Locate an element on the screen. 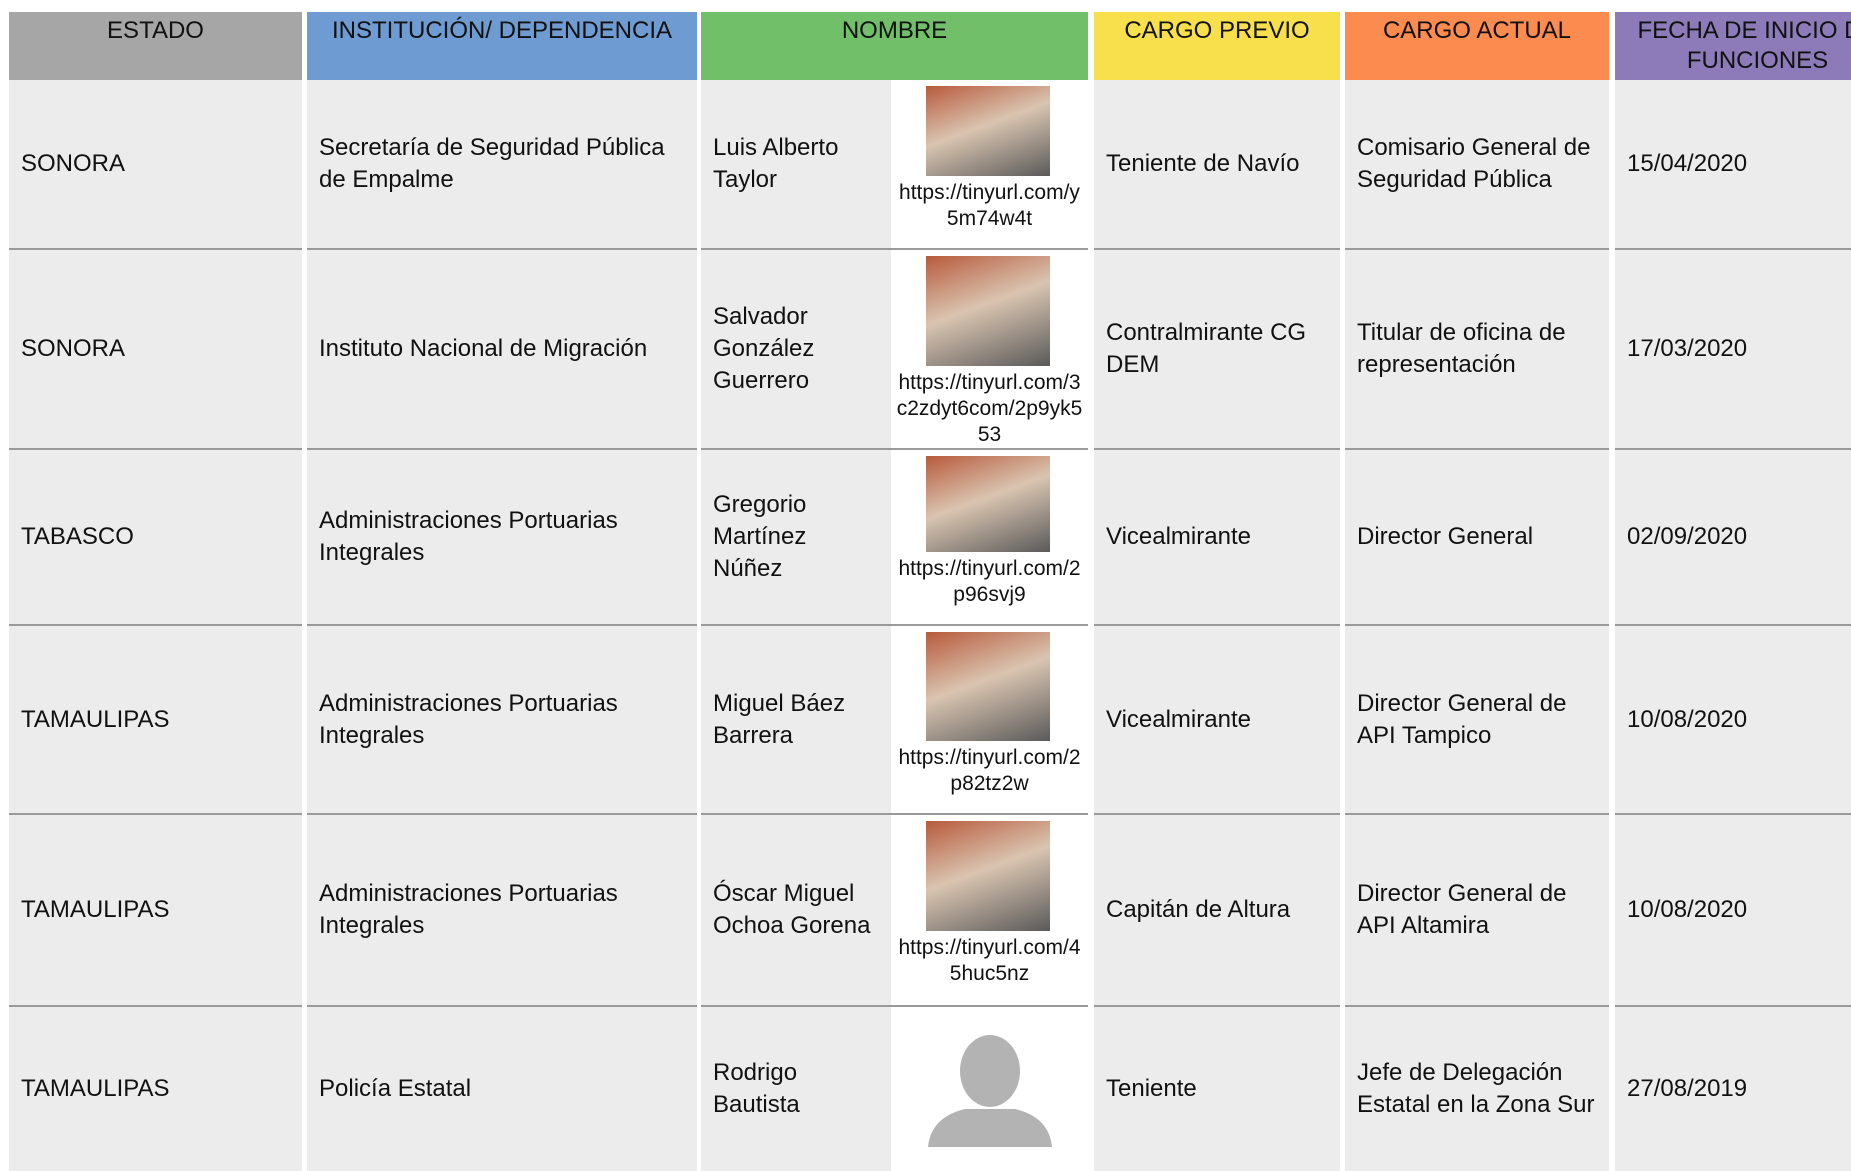 Image resolution: width=1851 pixels, height=1171 pixels. column-header: INSTITUCIÓN/ DEPENDENCIA is located at coordinates (502, 46).